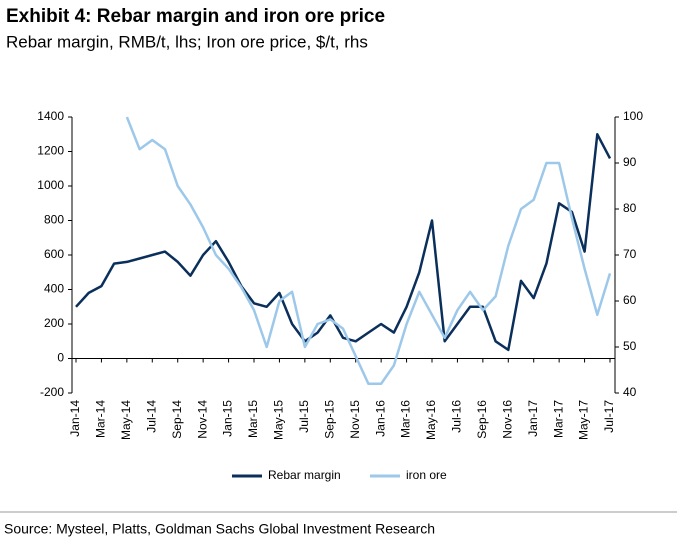 The height and width of the screenshot is (543, 677). What do you see at coordinates (279, 420) in the screenshot?
I see `x-tick-label: May-15` at bounding box center [279, 420].